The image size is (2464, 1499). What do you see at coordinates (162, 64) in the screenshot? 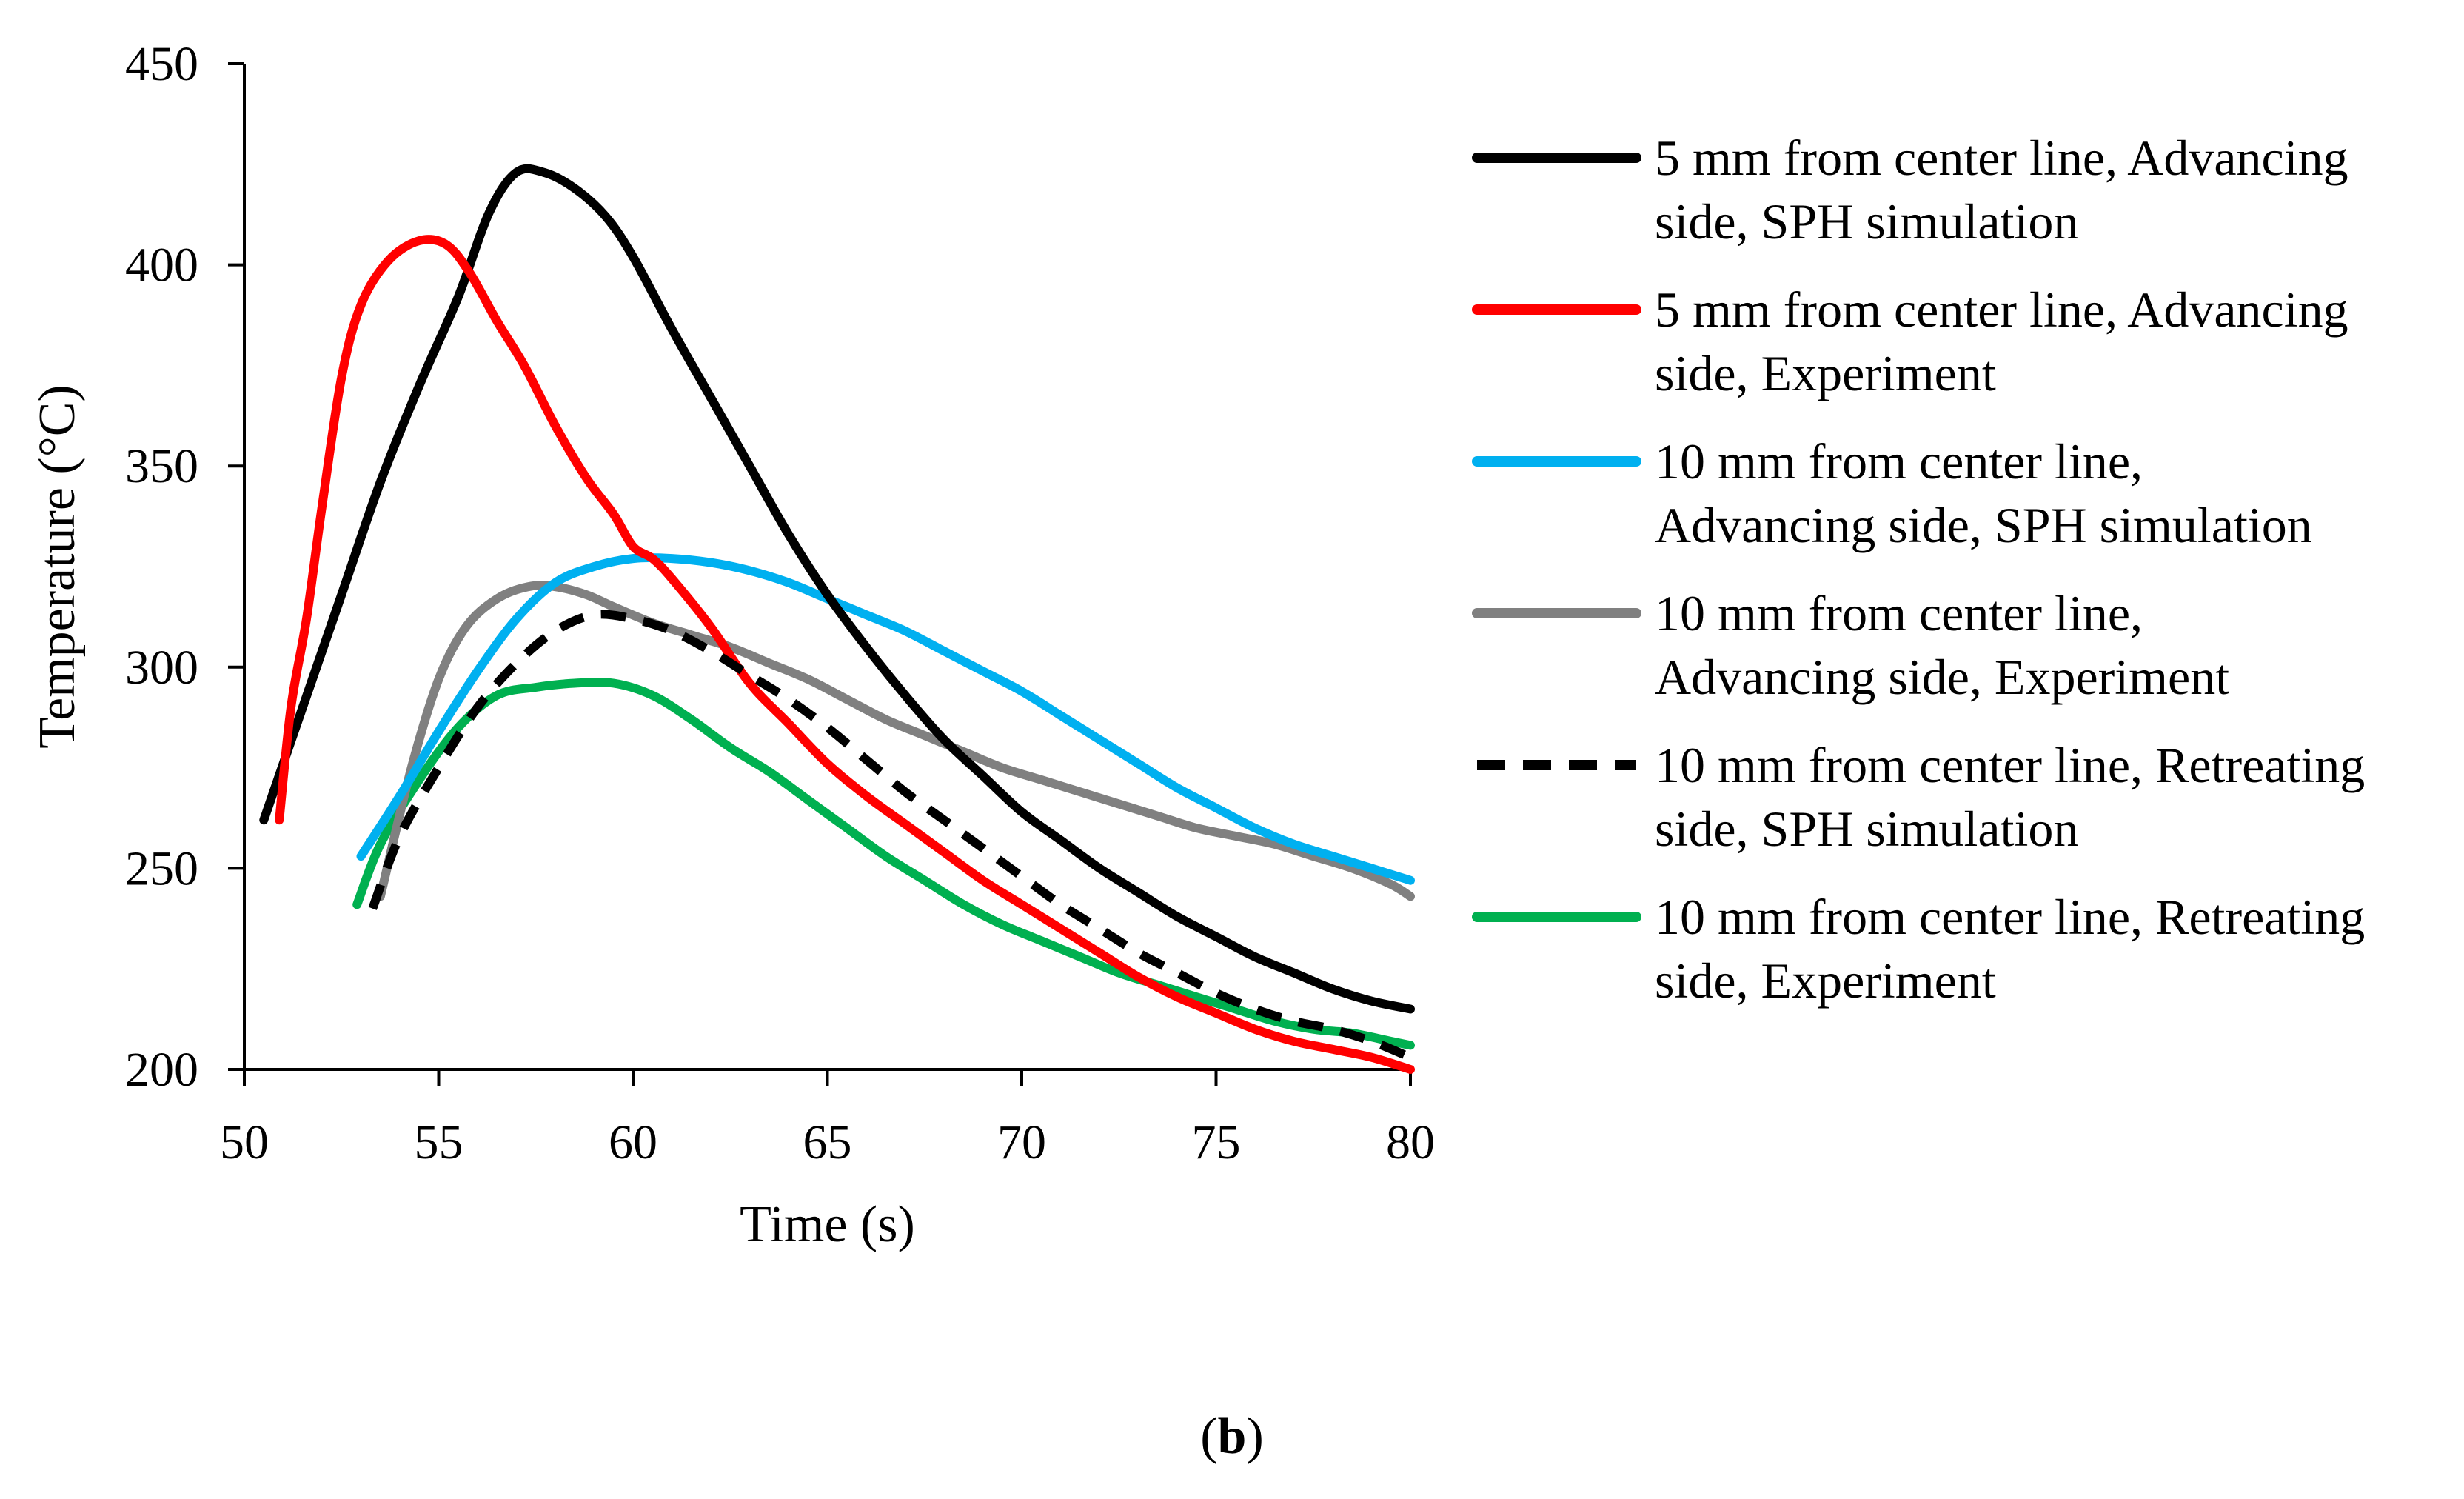
I see `y-tick-label: 450` at bounding box center [162, 64].